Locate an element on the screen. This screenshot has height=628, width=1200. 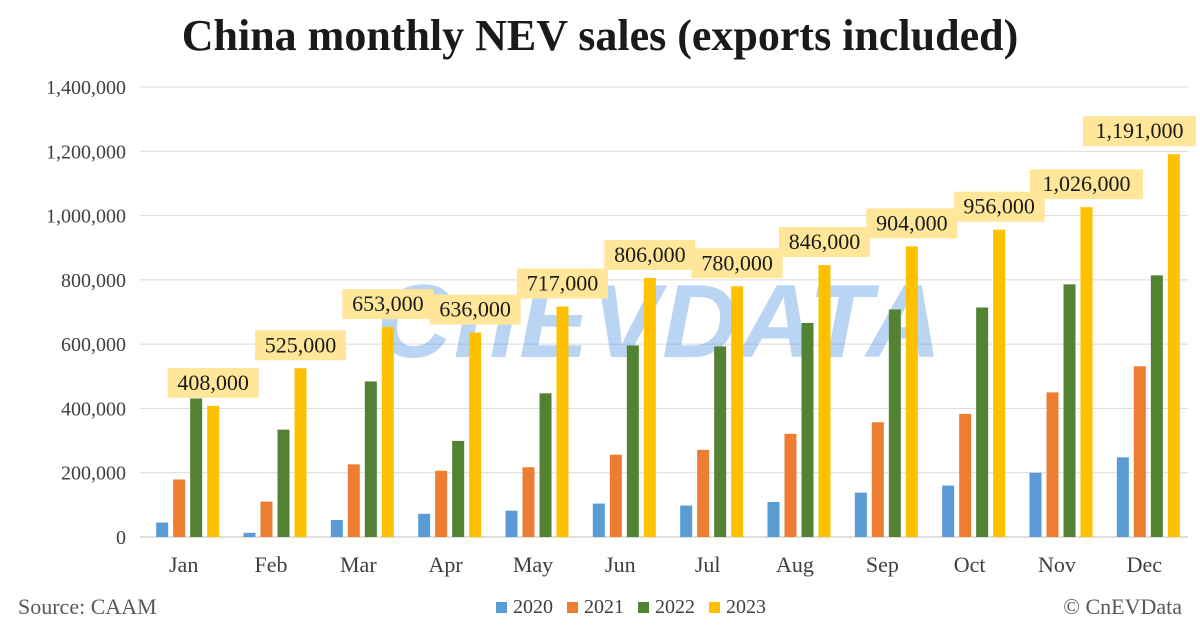
data-label: 780,000 is located at coordinates (737, 263).